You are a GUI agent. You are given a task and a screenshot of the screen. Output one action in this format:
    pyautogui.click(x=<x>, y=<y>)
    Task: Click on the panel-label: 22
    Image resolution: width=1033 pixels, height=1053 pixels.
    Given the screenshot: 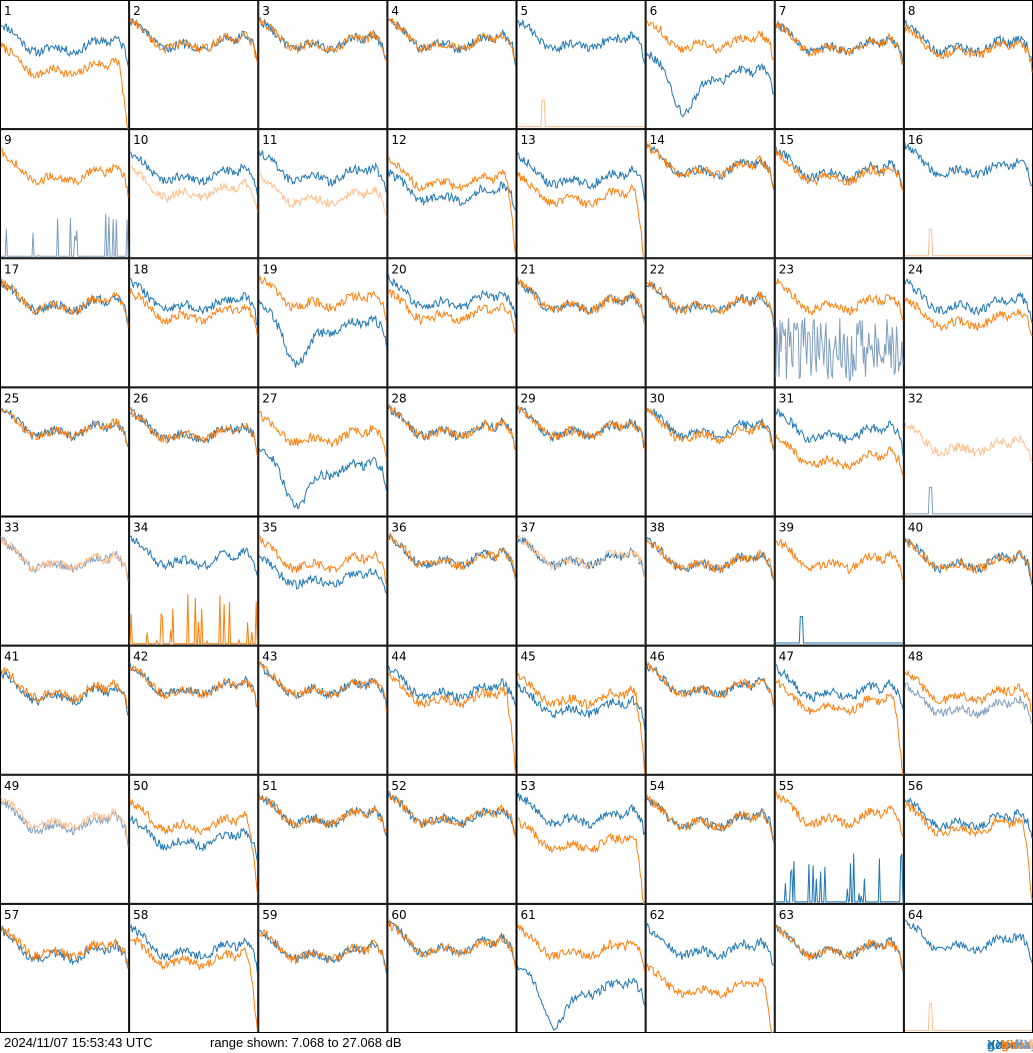 What is the action you would take?
    pyautogui.click(x=657, y=269)
    